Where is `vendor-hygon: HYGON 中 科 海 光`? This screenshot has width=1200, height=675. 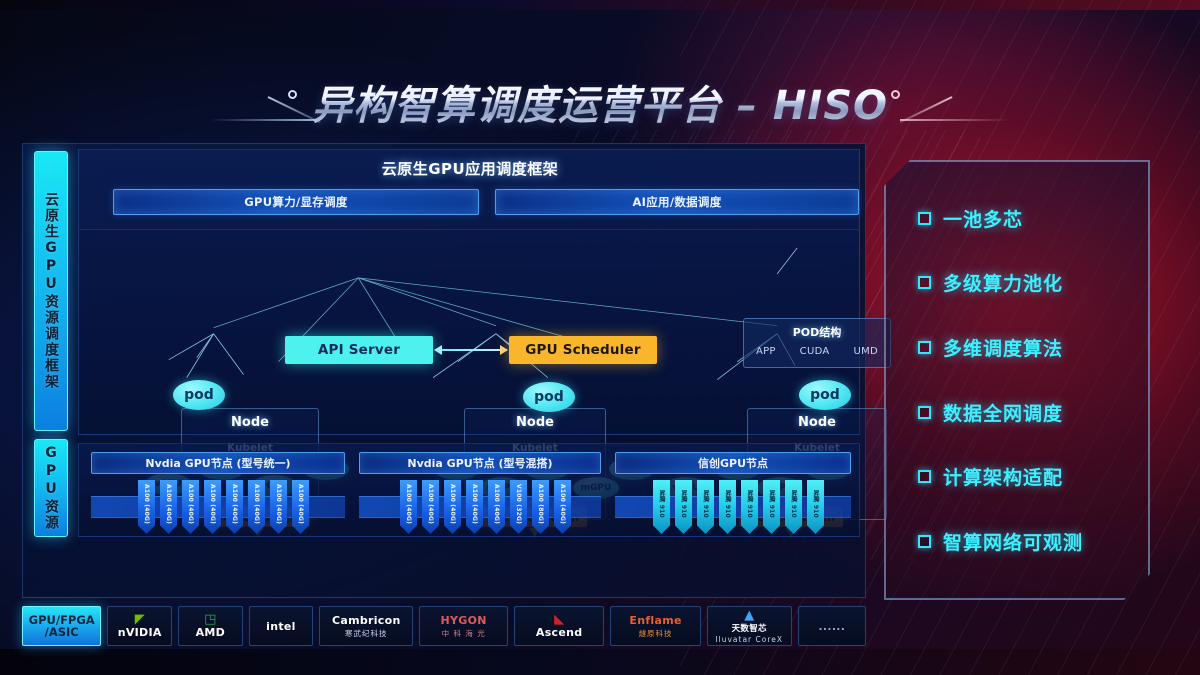 vendor-hygon: HYGON 中 科 海 光 is located at coordinates (463, 626).